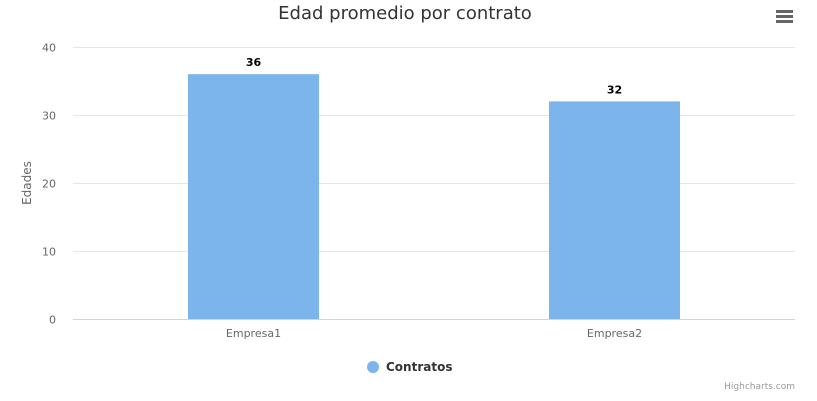 The height and width of the screenshot is (401, 817). What do you see at coordinates (49, 252) in the screenshot?
I see `y-tick-label: 10` at bounding box center [49, 252].